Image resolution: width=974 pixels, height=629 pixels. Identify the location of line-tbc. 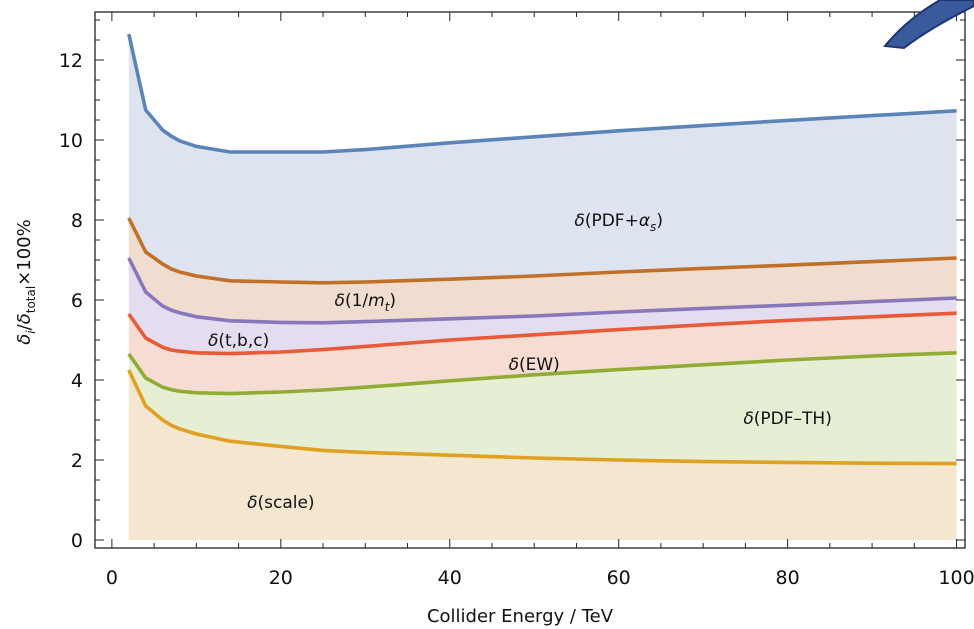
(542, 291).